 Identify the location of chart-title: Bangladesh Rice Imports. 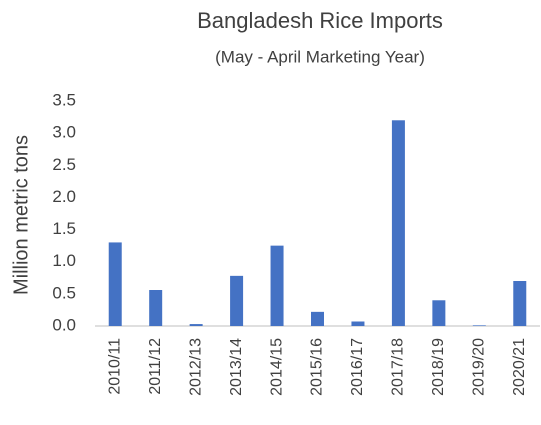
(320, 20).